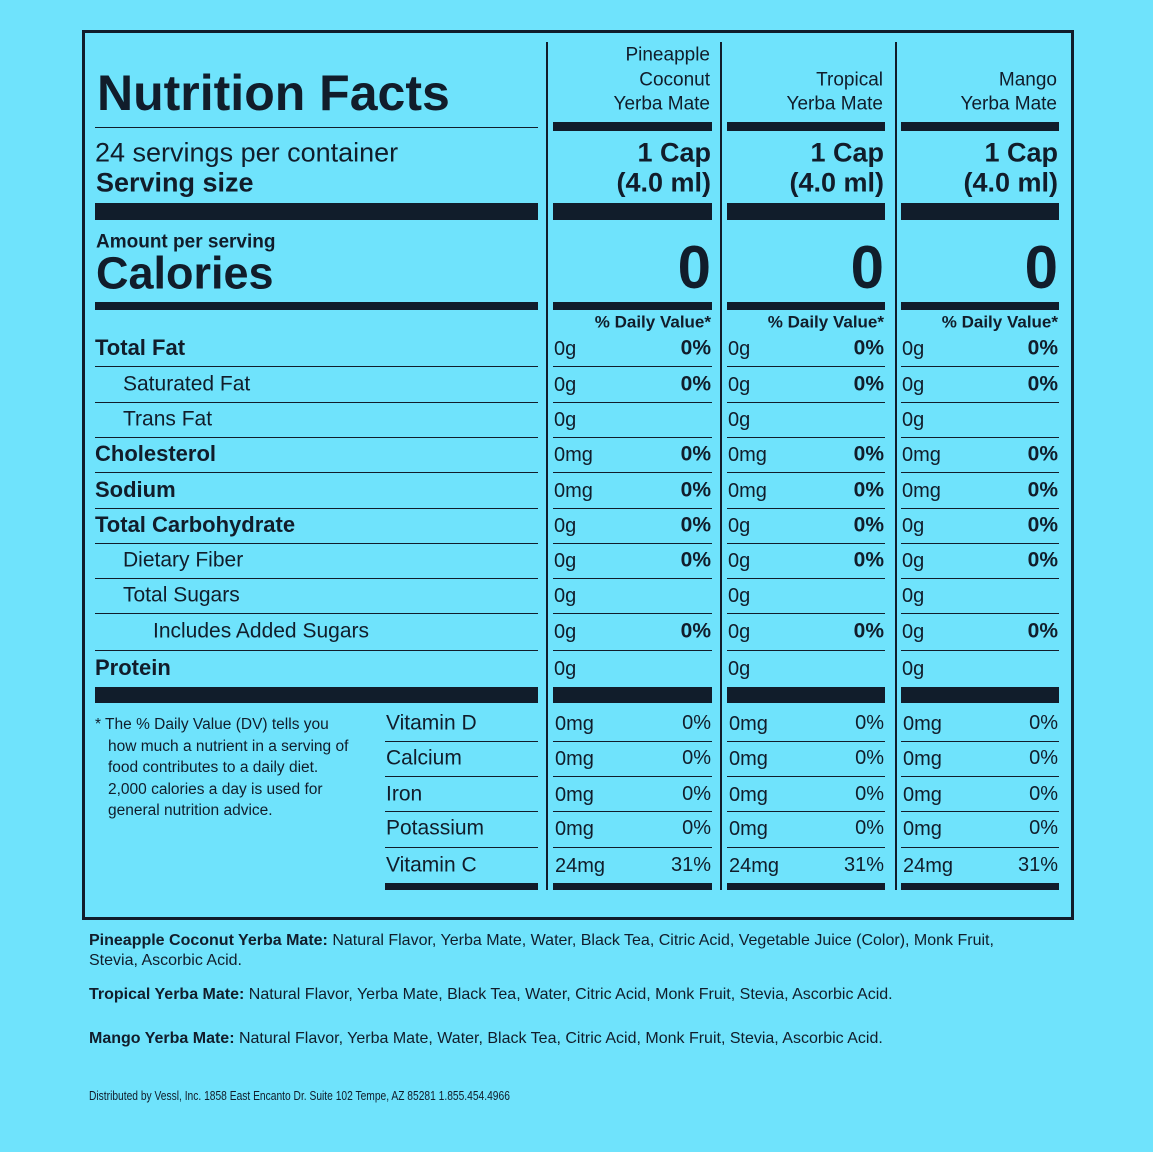  What do you see at coordinates (667, 55) in the screenshot?
I see `product-name: Pineapple` at bounding box center [667, 55].